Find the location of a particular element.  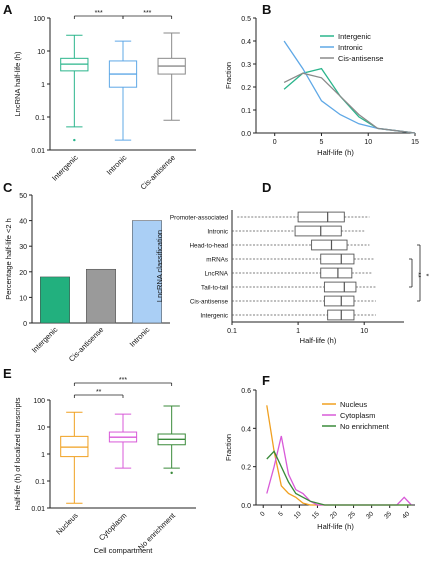

legend-label-F: Cytoplasm is located at coordinates (357, 415).